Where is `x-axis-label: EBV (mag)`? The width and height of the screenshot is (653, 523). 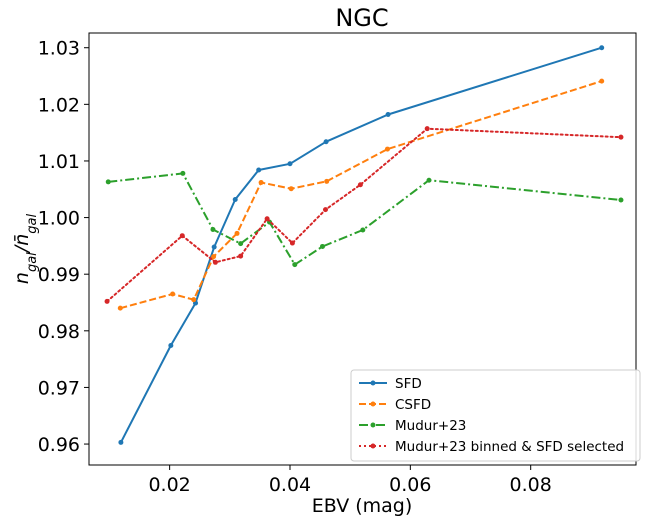
x-axis-label: EBV (mag) is located at coordinates (362, 506).